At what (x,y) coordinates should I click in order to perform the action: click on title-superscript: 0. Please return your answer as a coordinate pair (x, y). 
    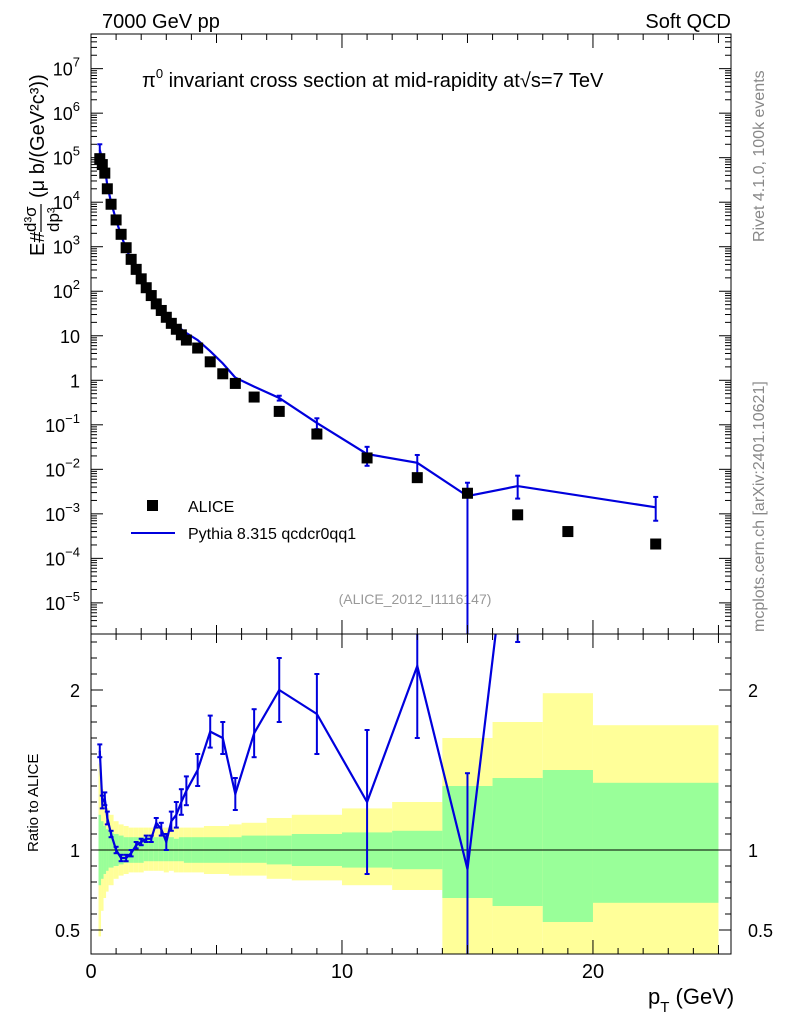
    Looking at the image, I should click on (159, 73).